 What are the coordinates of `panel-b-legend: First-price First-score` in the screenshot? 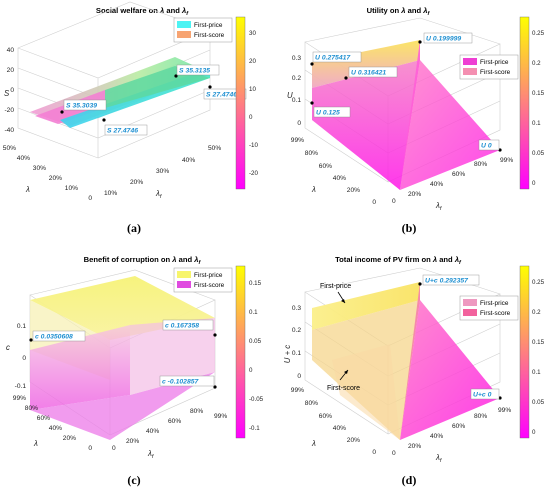 It's located at (489, 67).